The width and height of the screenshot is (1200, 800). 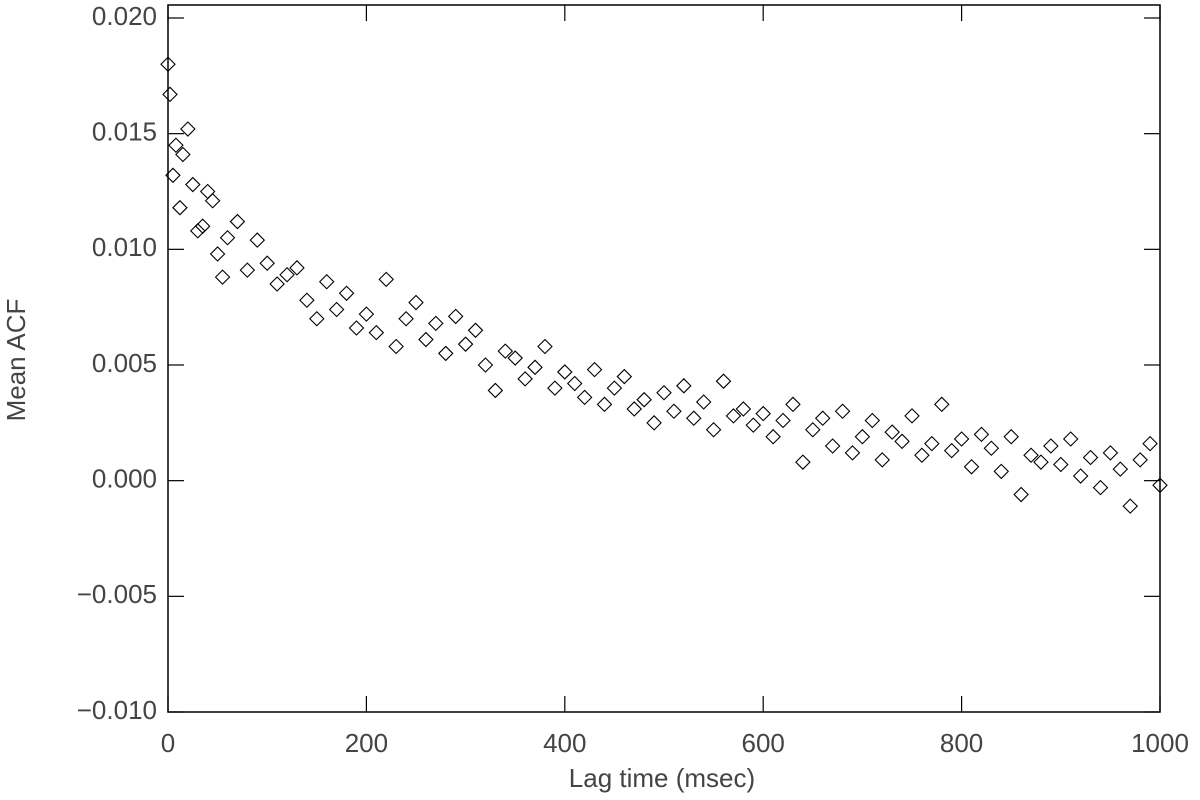 I want to click on x-tick-label: 200, so click(x=366, y=743).